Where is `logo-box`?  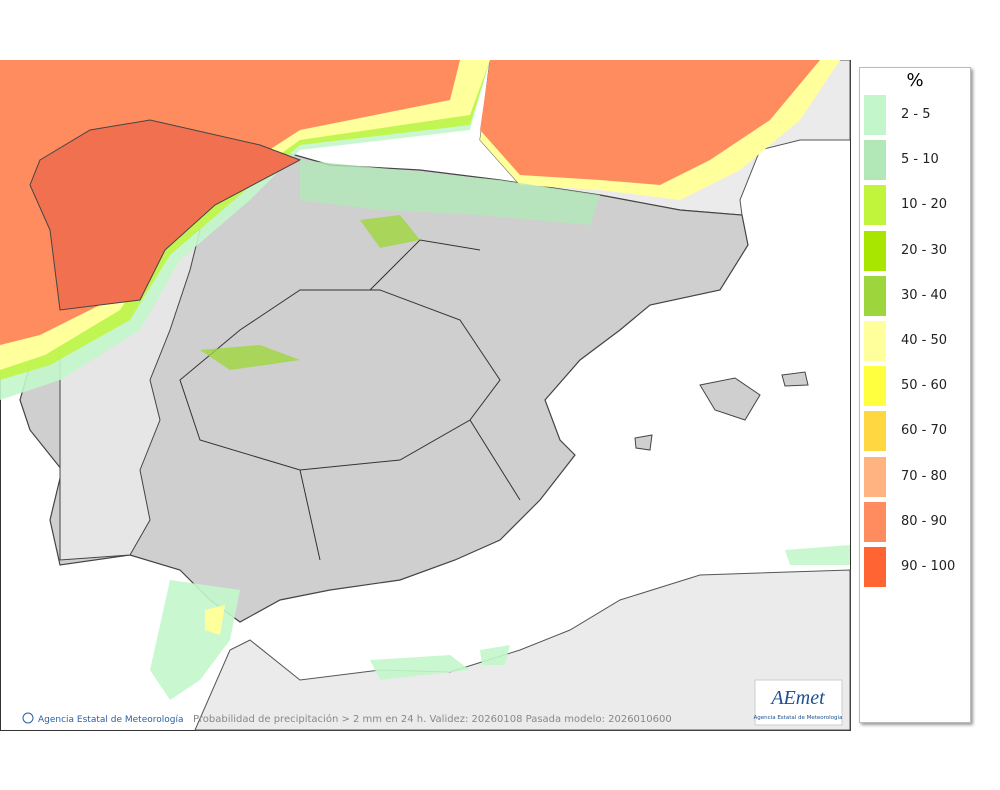
logo-box is located at coordinates (798, 702).